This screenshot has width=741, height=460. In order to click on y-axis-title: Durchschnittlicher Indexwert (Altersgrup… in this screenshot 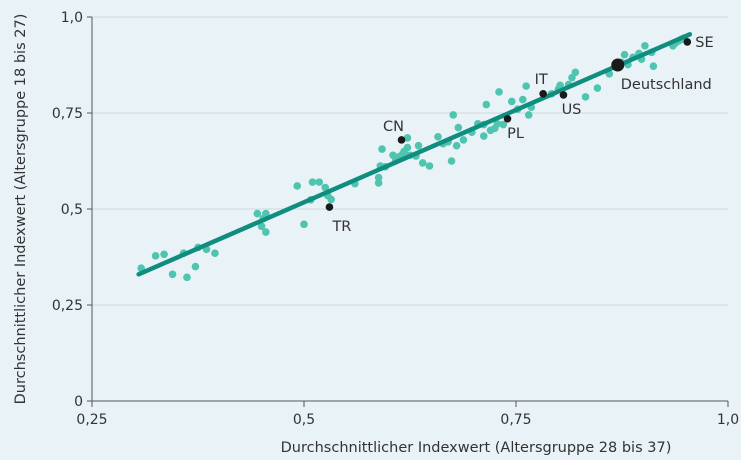, I will do `click(21, 209)`.